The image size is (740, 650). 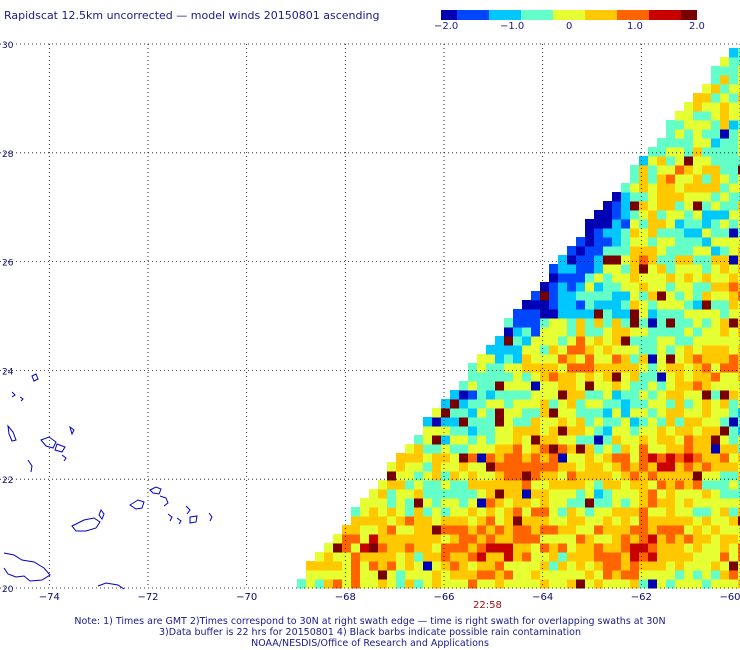 I want to click on coastline-inagua, so click(x=137, y=504).